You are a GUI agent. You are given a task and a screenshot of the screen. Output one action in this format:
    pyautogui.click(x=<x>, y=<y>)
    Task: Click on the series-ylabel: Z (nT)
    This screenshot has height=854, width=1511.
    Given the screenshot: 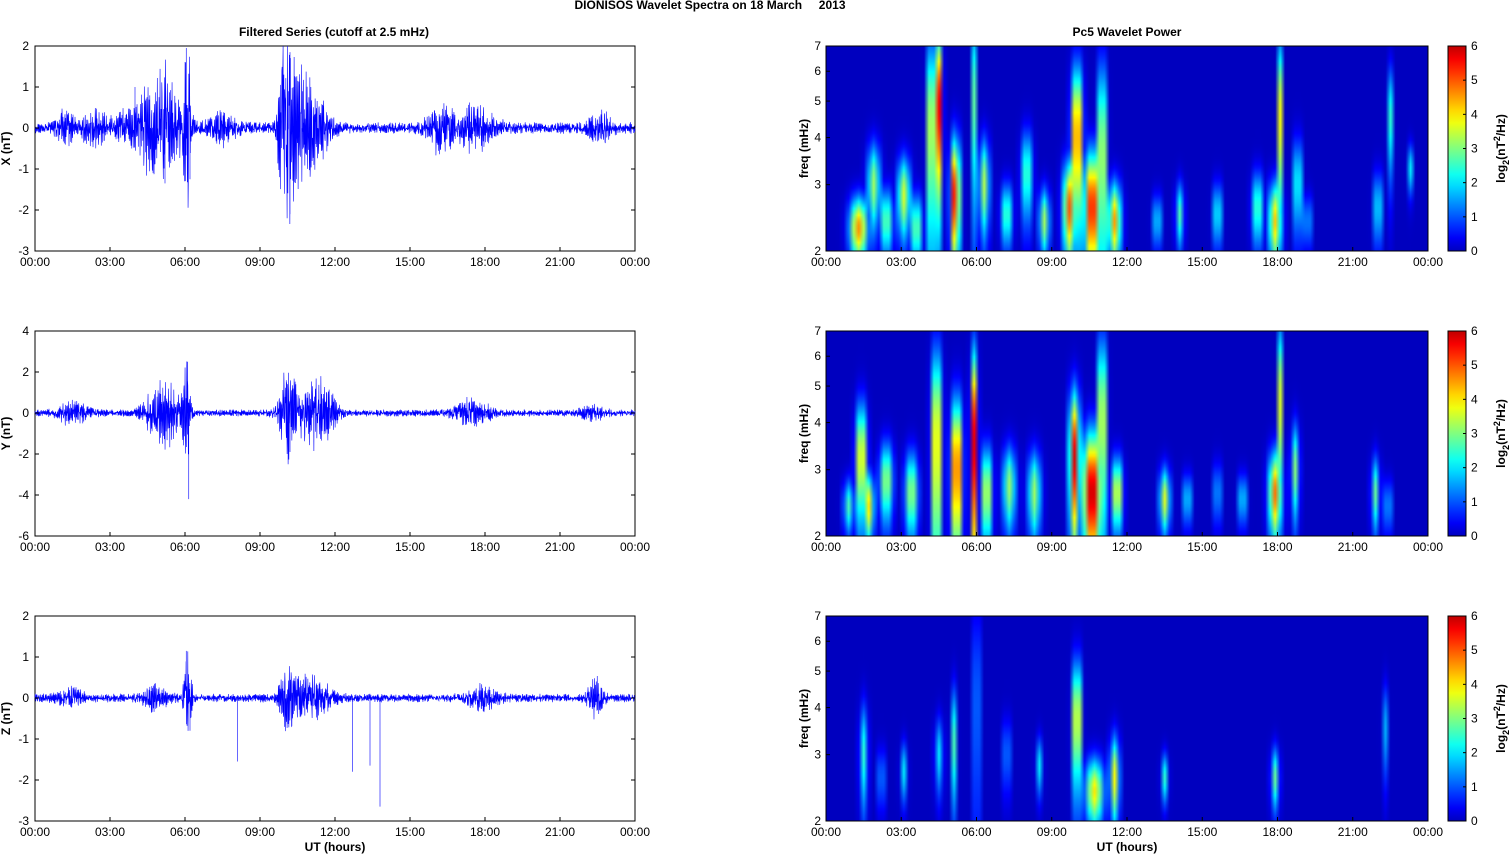 What is the action you would take?
    pyautogui.click(x=6, y=718)
    